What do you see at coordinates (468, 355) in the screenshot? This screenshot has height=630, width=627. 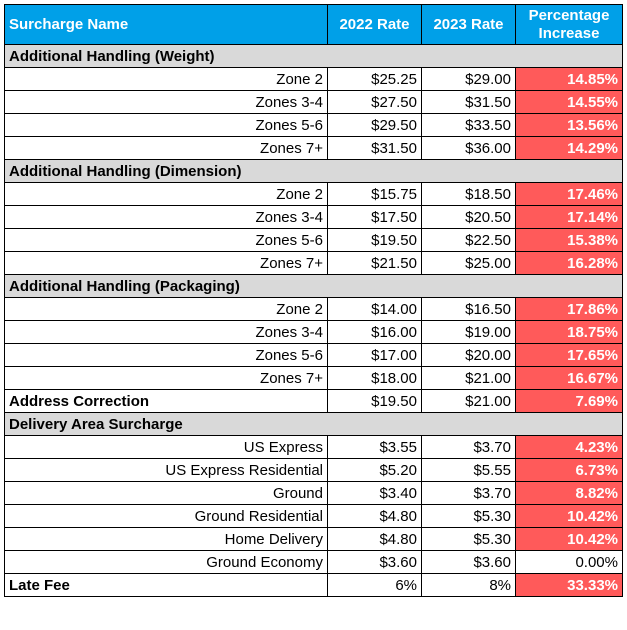 I see `rate-2023: $20.00` at bounding box center [468, 355].